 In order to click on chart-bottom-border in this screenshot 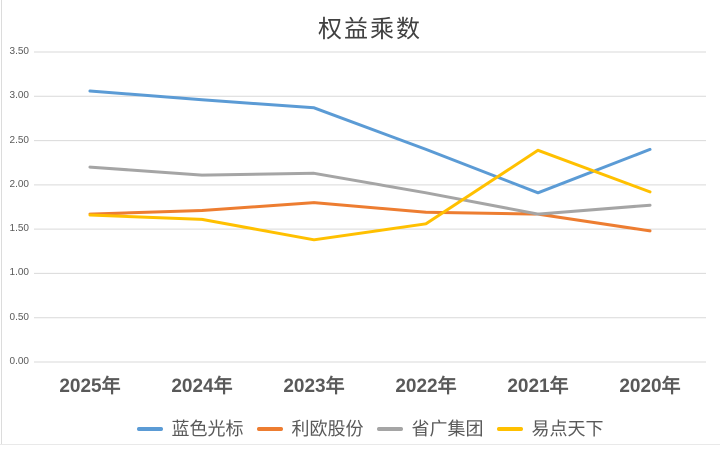, I will do `click(360, 444)`.